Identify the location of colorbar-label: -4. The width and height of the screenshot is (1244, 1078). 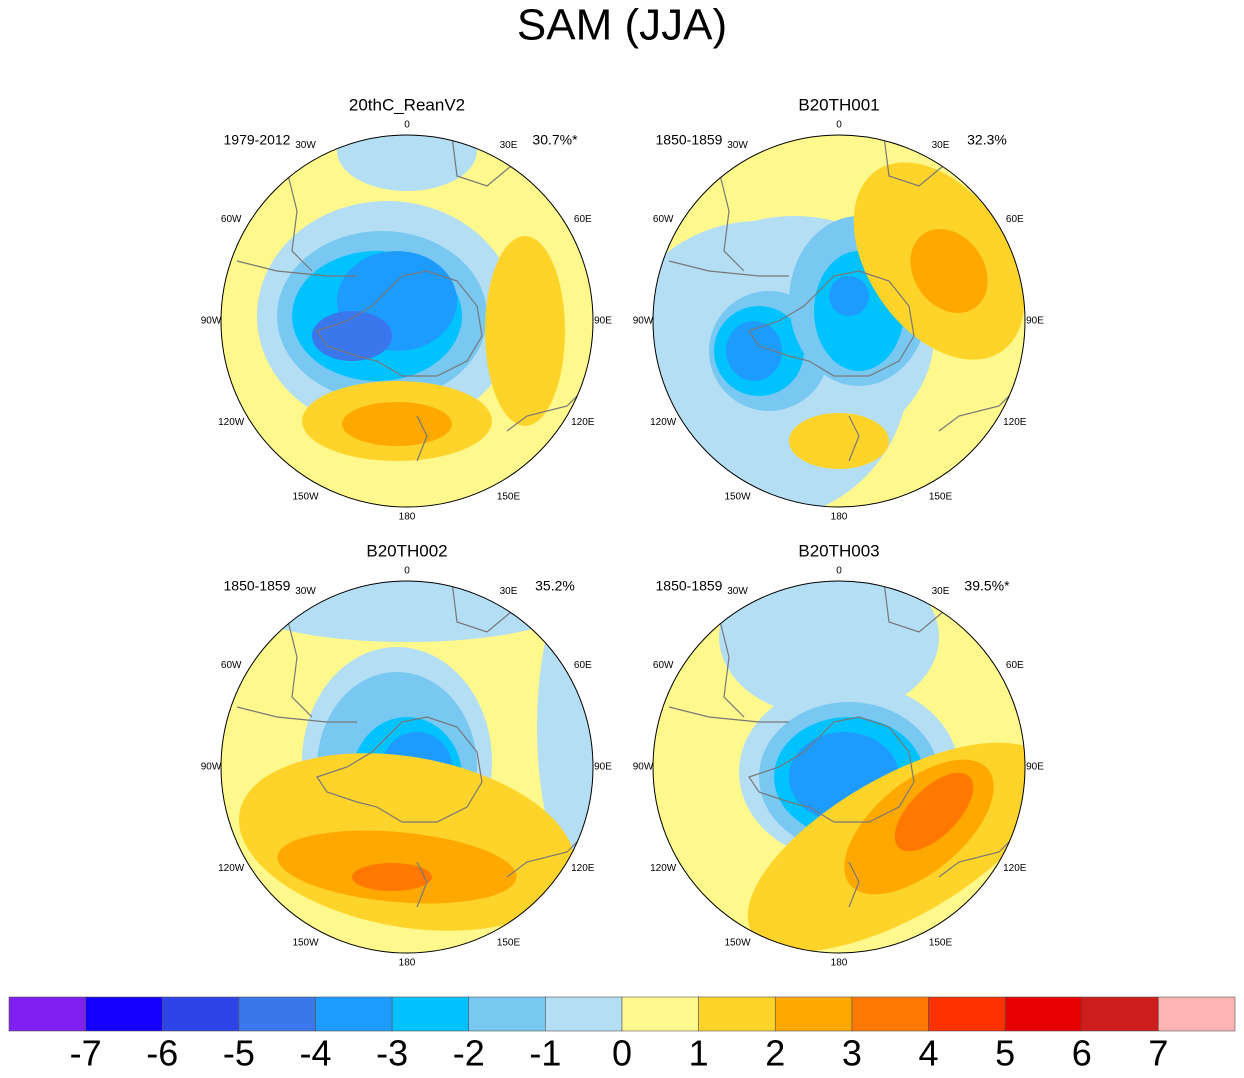
(315, 1053).